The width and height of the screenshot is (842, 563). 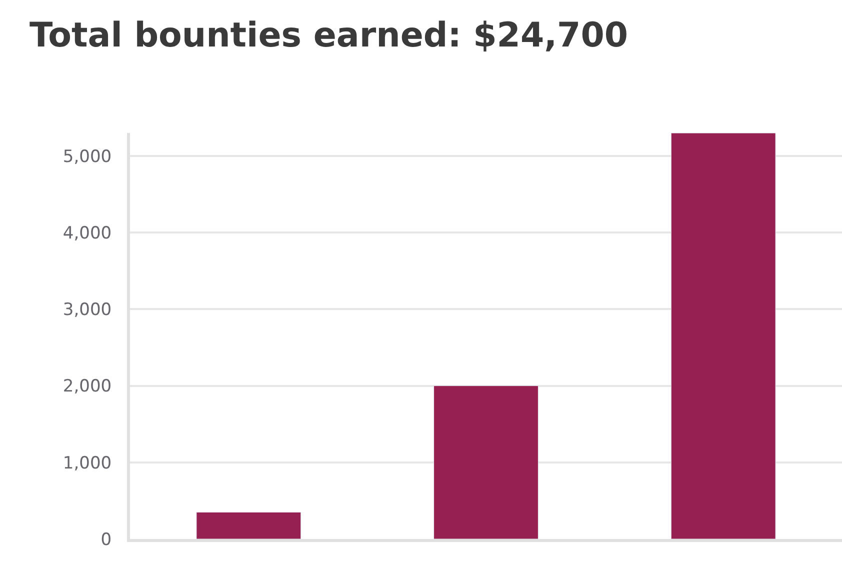 I want to click on y-tick-label: 3,000, so click(x=87, y=310).